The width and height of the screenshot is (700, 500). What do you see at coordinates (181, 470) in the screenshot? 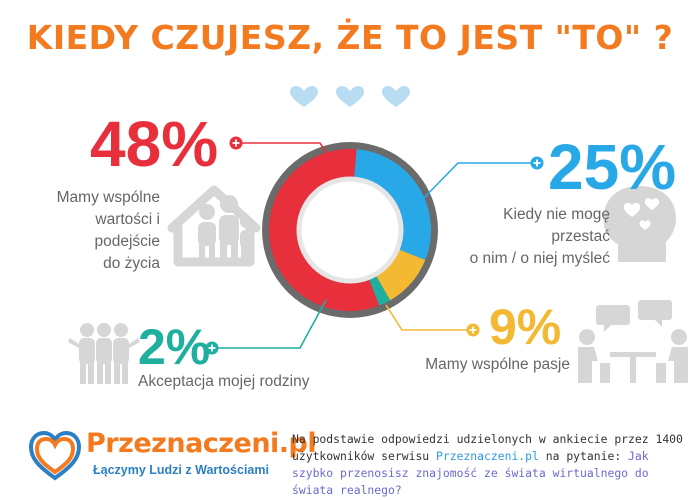
I see `brand-tagline: Łączymy Ludzi z Wartościami` at bounding box center [181, 470].